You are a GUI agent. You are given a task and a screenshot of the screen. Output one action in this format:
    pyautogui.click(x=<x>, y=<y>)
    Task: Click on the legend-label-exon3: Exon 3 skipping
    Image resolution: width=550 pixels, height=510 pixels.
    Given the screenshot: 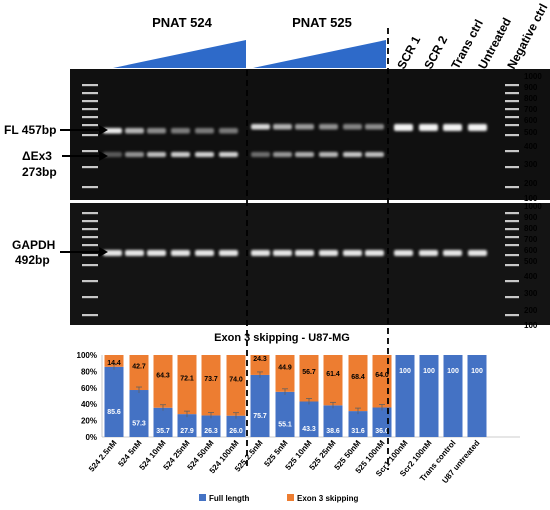 What is the action you would take?
    pyautogui.click(x=327, y=498)
    